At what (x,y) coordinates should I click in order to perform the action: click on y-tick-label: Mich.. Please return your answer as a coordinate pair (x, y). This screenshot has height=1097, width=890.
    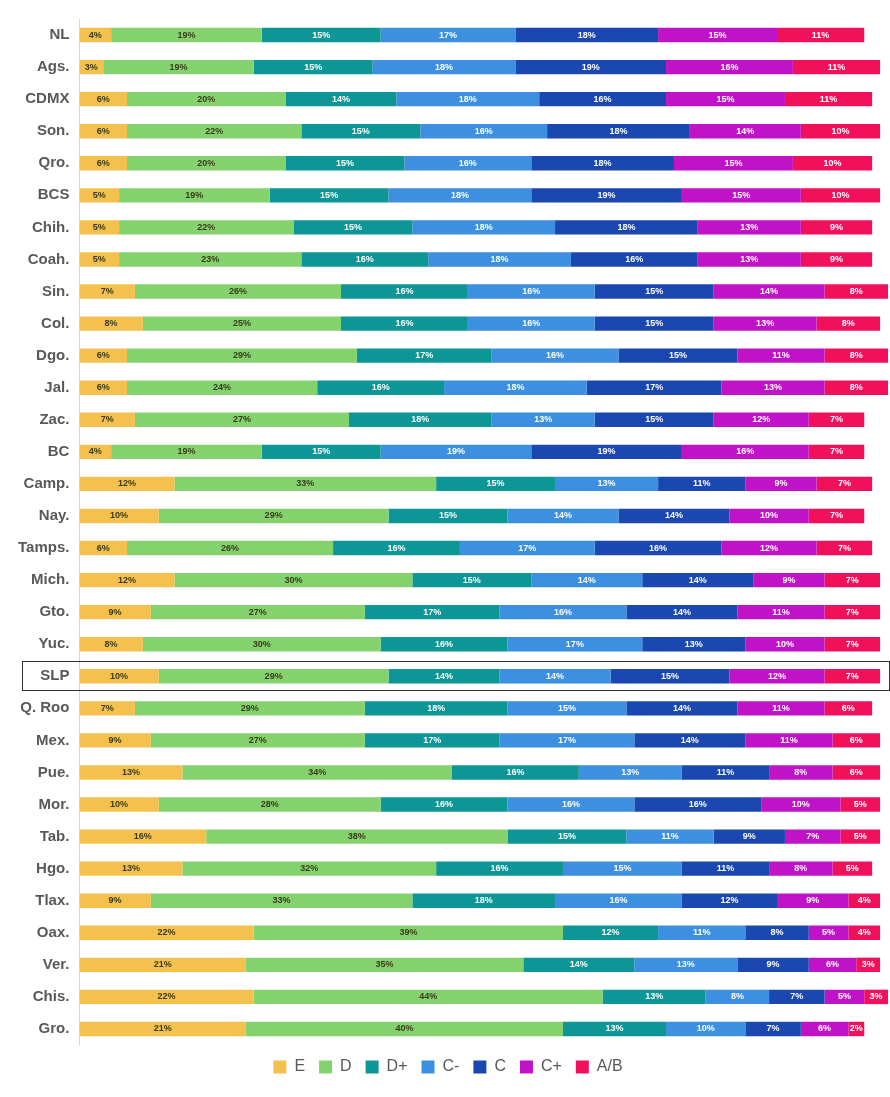
    Looking at the image, I should click on (50, 579).